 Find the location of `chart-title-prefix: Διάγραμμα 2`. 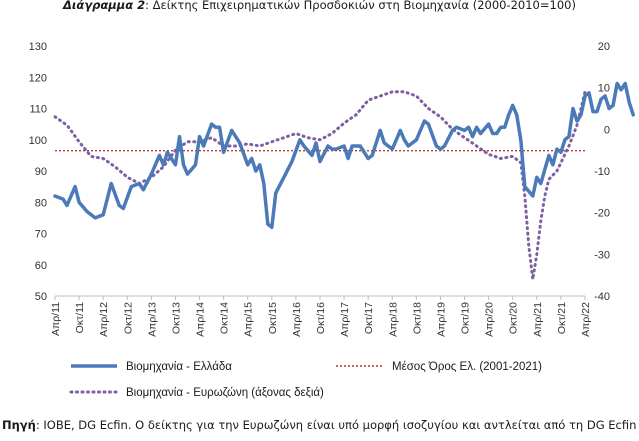

chart-title-prefix: Διάγραμμα 2 is located at coordinates (104, 6).